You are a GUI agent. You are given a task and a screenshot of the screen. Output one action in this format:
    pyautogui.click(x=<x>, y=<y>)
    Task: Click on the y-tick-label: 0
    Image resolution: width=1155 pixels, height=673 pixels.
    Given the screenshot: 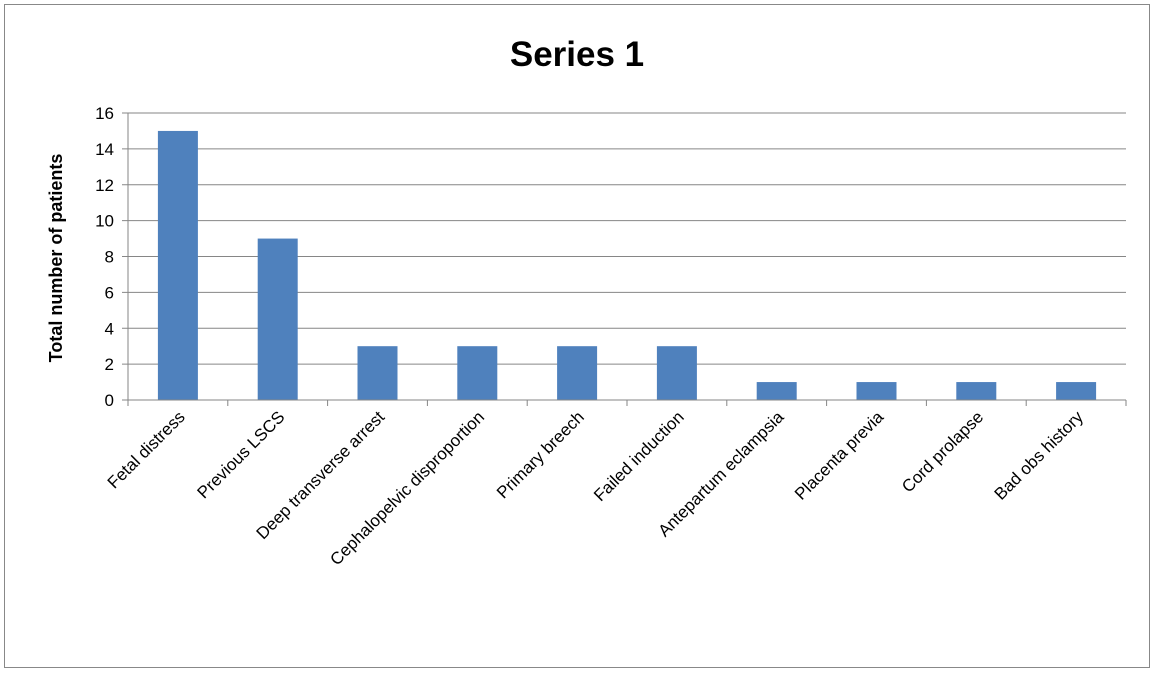 What is the action you would take?
    pyautogui.click(x=109, y=400)
    